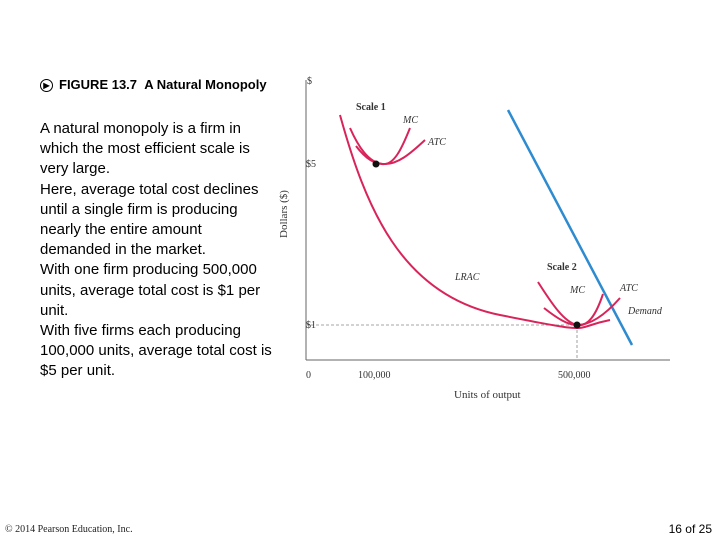 This screenshot has height=540, width=720. Describe the element at coordinates (410, 120) in the screenshot. I see `scale1-mc-label: MC` at that location.